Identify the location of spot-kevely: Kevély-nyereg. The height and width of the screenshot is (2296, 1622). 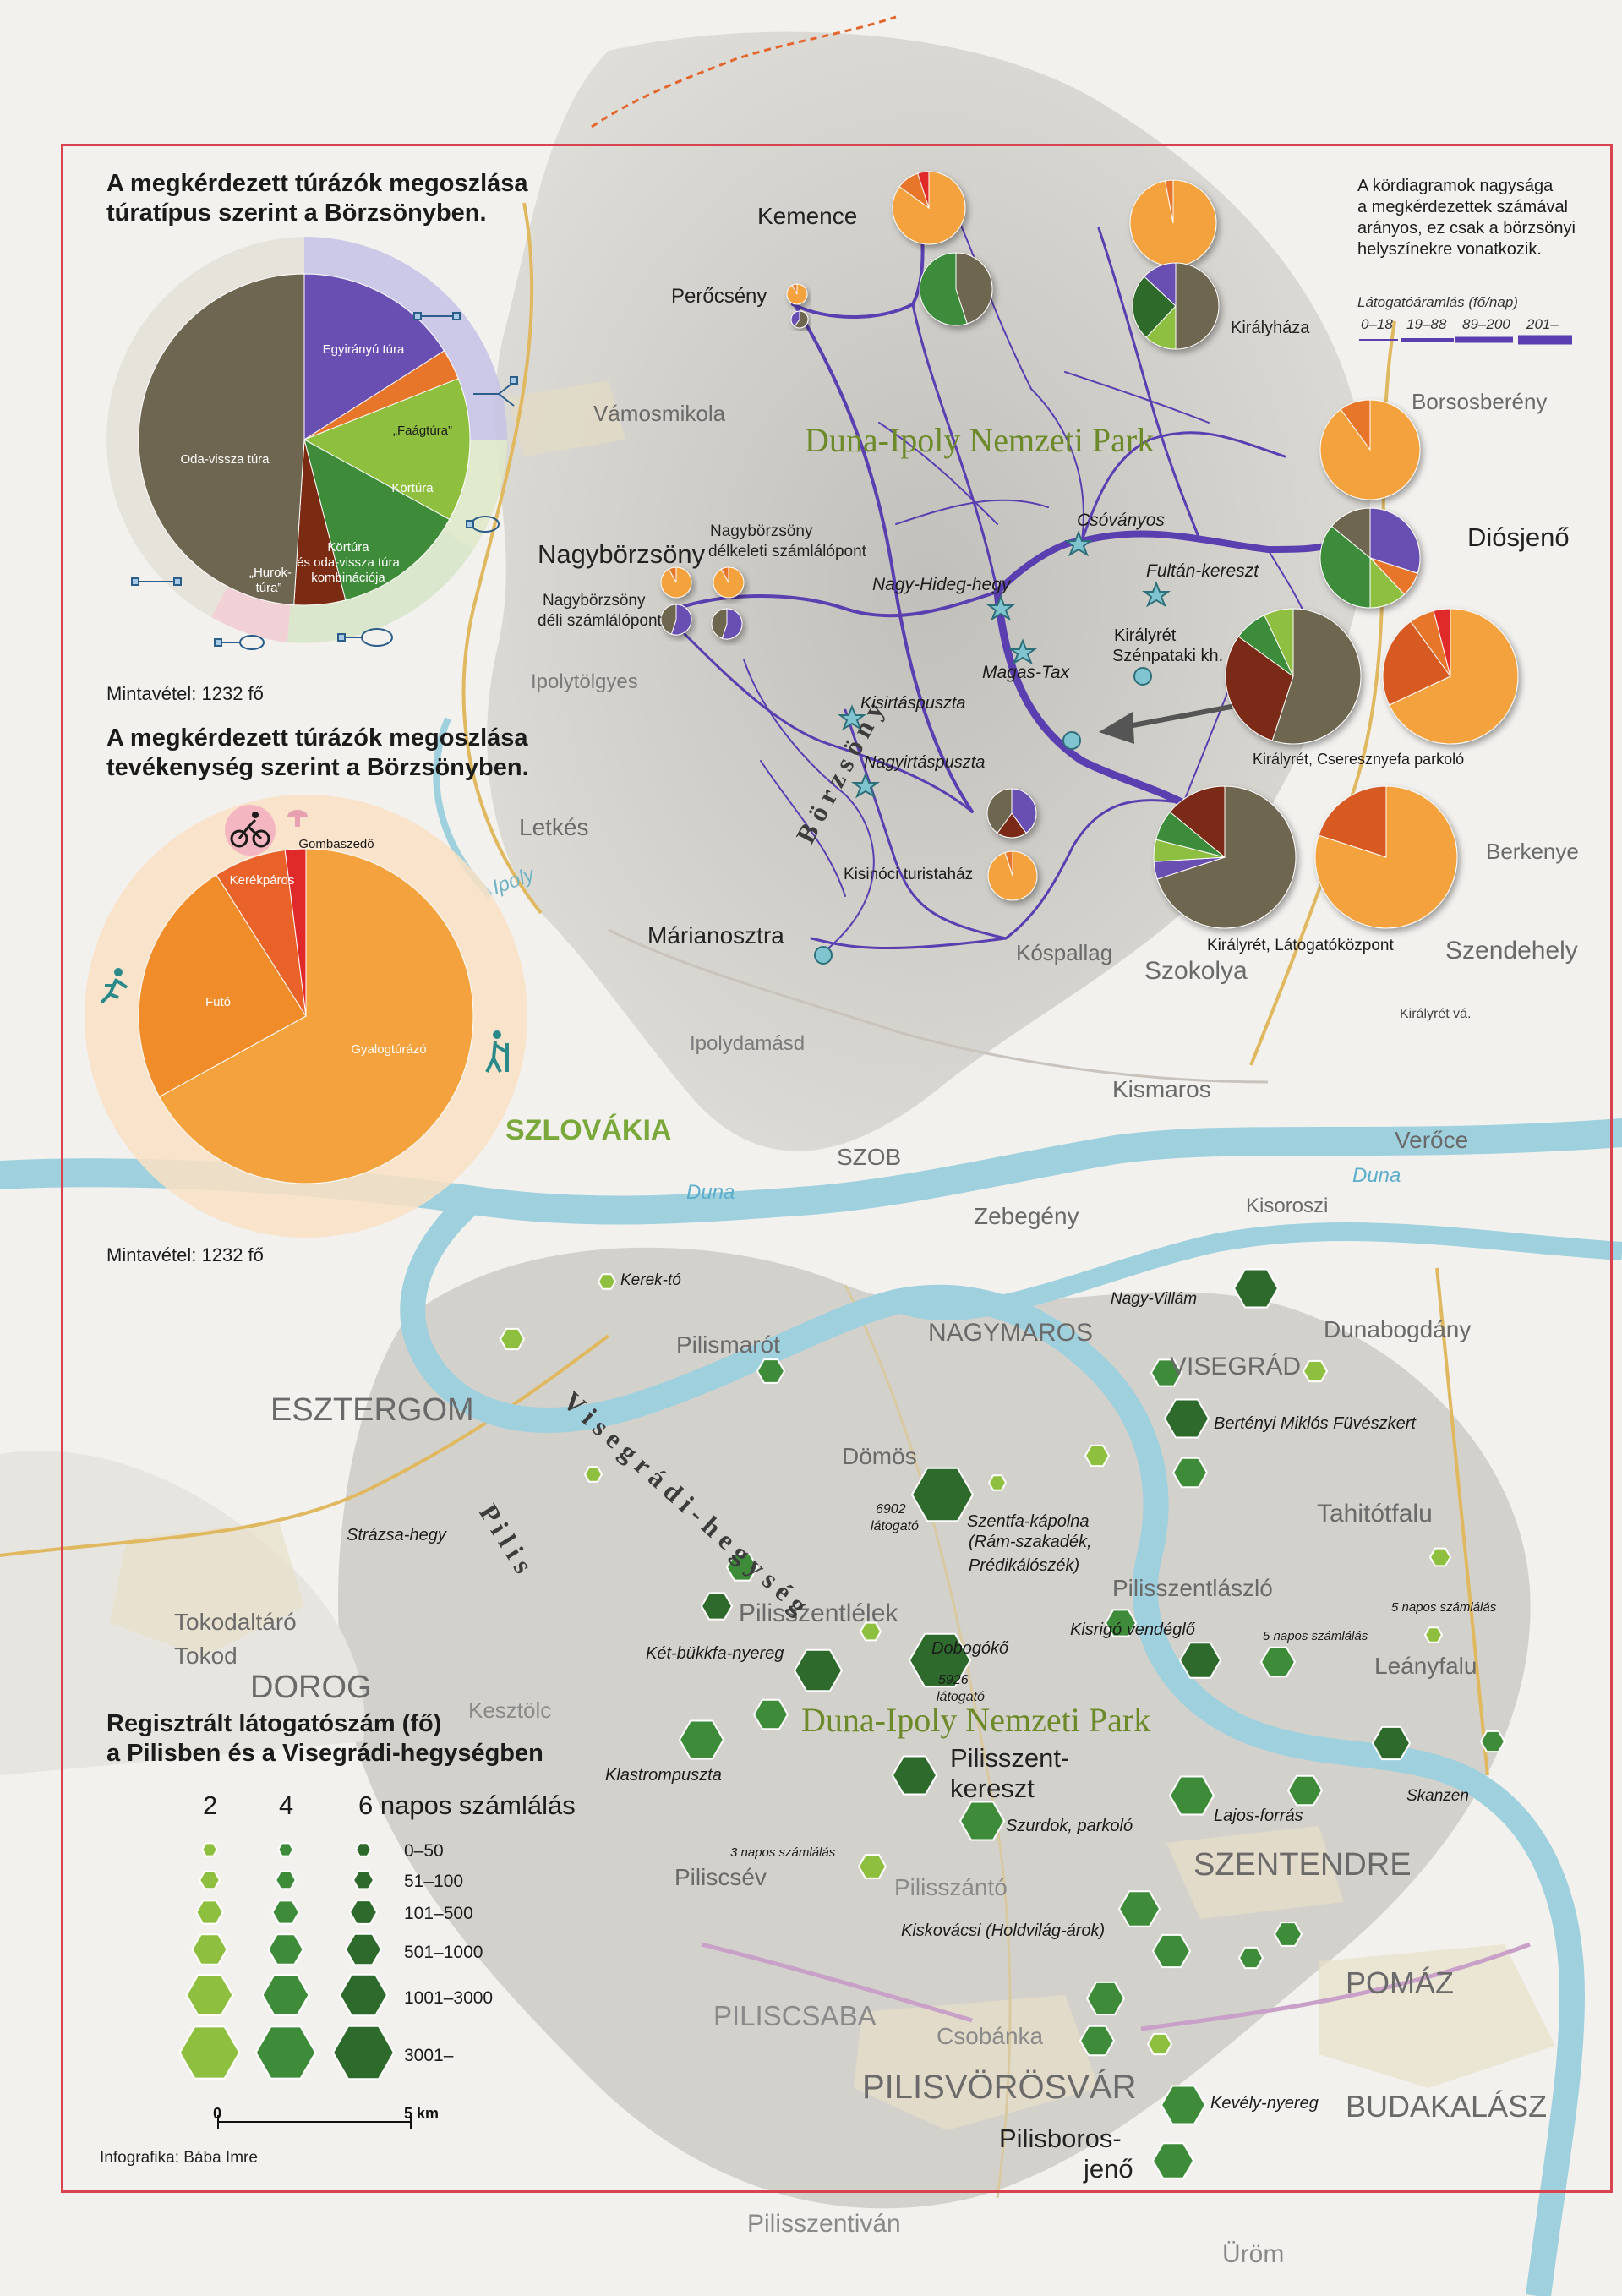
(1264, 2103).